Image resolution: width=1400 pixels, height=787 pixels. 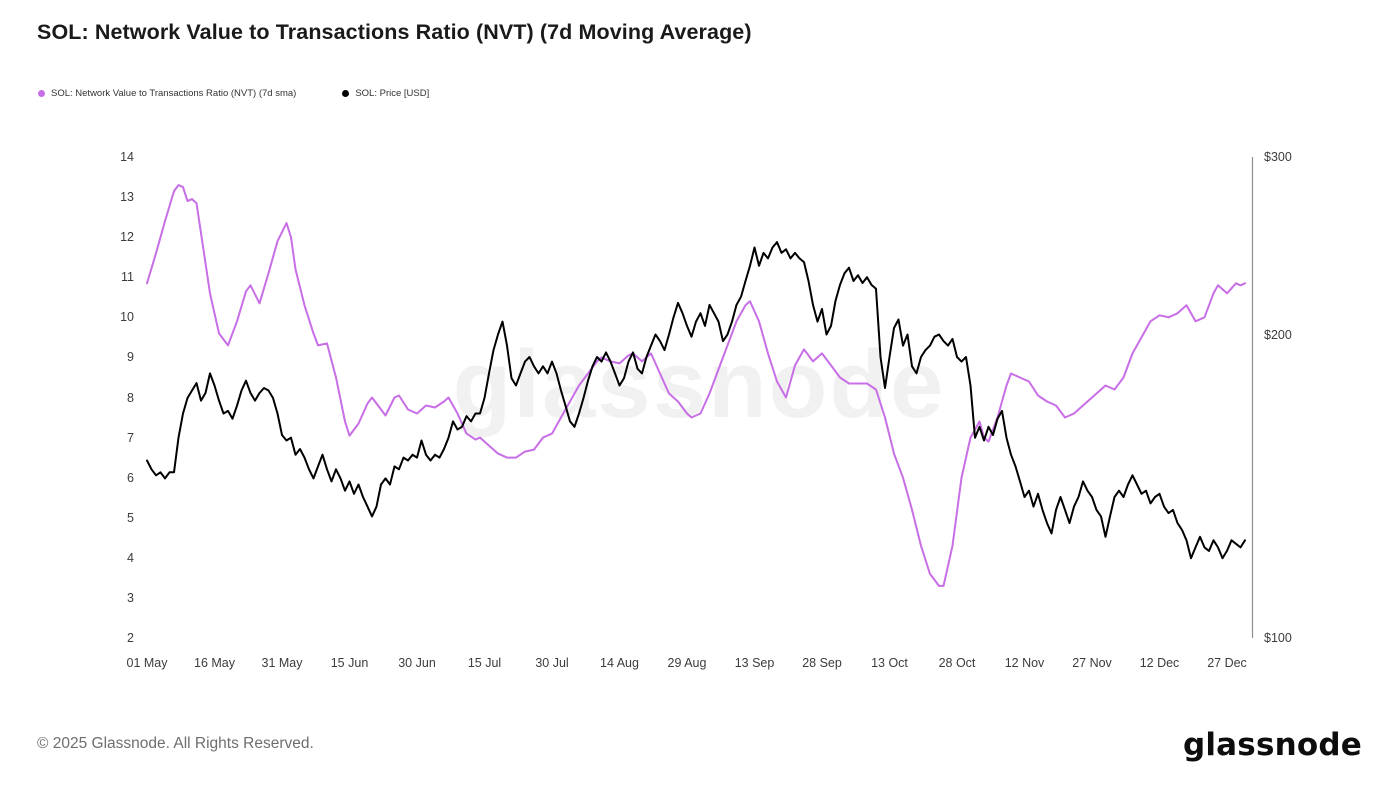 I want to click on y-axis-left-tick: 6, so click(x=130, y=477).